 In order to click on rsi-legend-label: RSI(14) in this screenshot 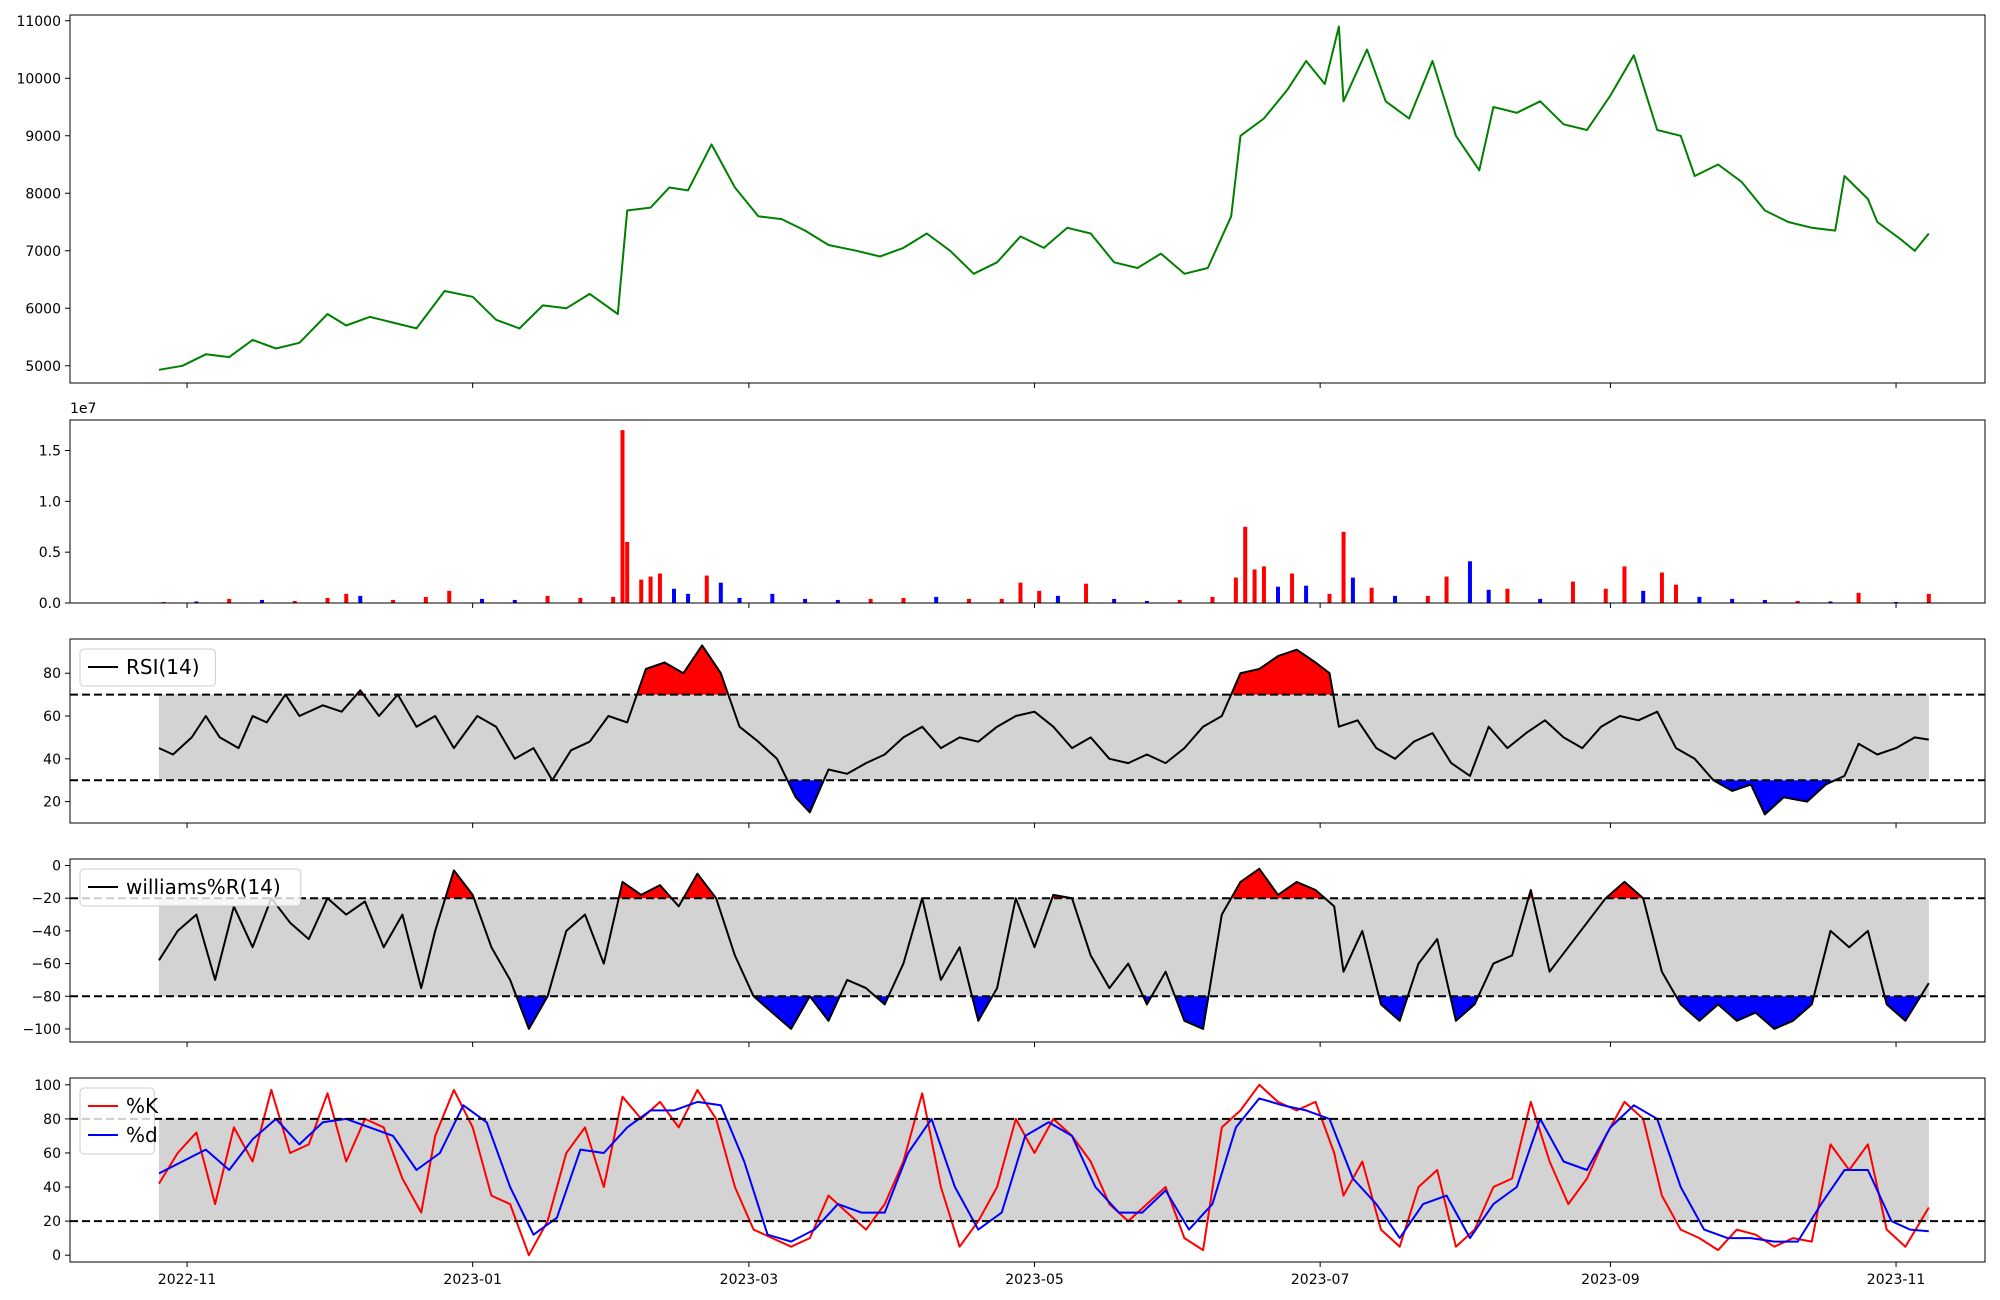, I will do `click(163, 667)`.